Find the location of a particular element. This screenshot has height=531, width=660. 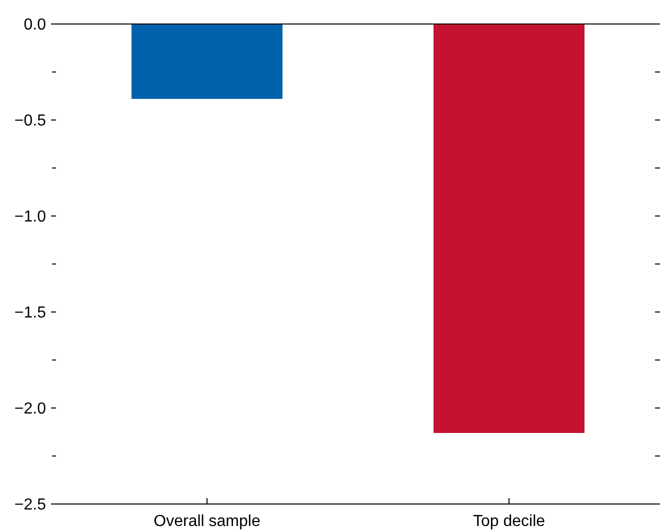

y-tick-label: 0.0 is located at coordinates (35, 25).